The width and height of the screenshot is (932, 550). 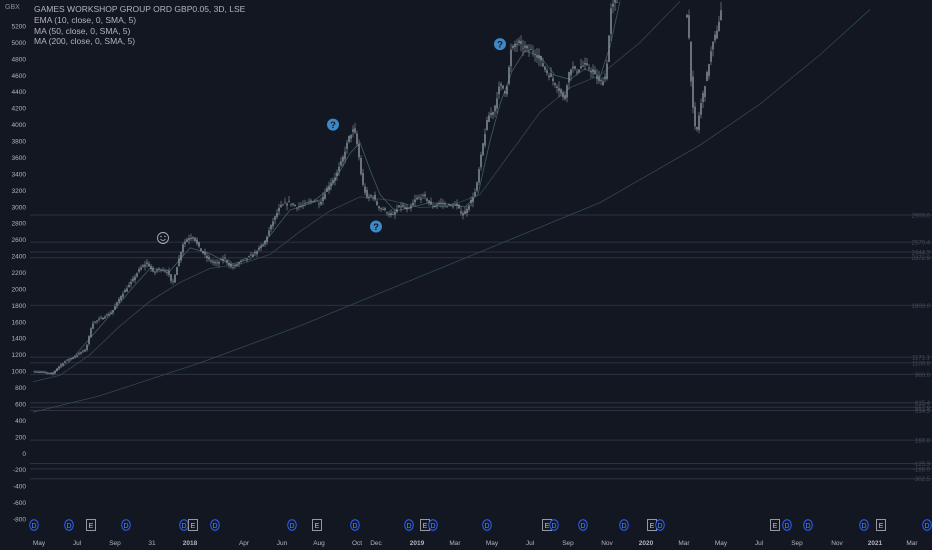 What do you see at coordinates (417, 543) in the screenshot?
I see `x-tick-10: 2019` at bounding box center [417, 543].